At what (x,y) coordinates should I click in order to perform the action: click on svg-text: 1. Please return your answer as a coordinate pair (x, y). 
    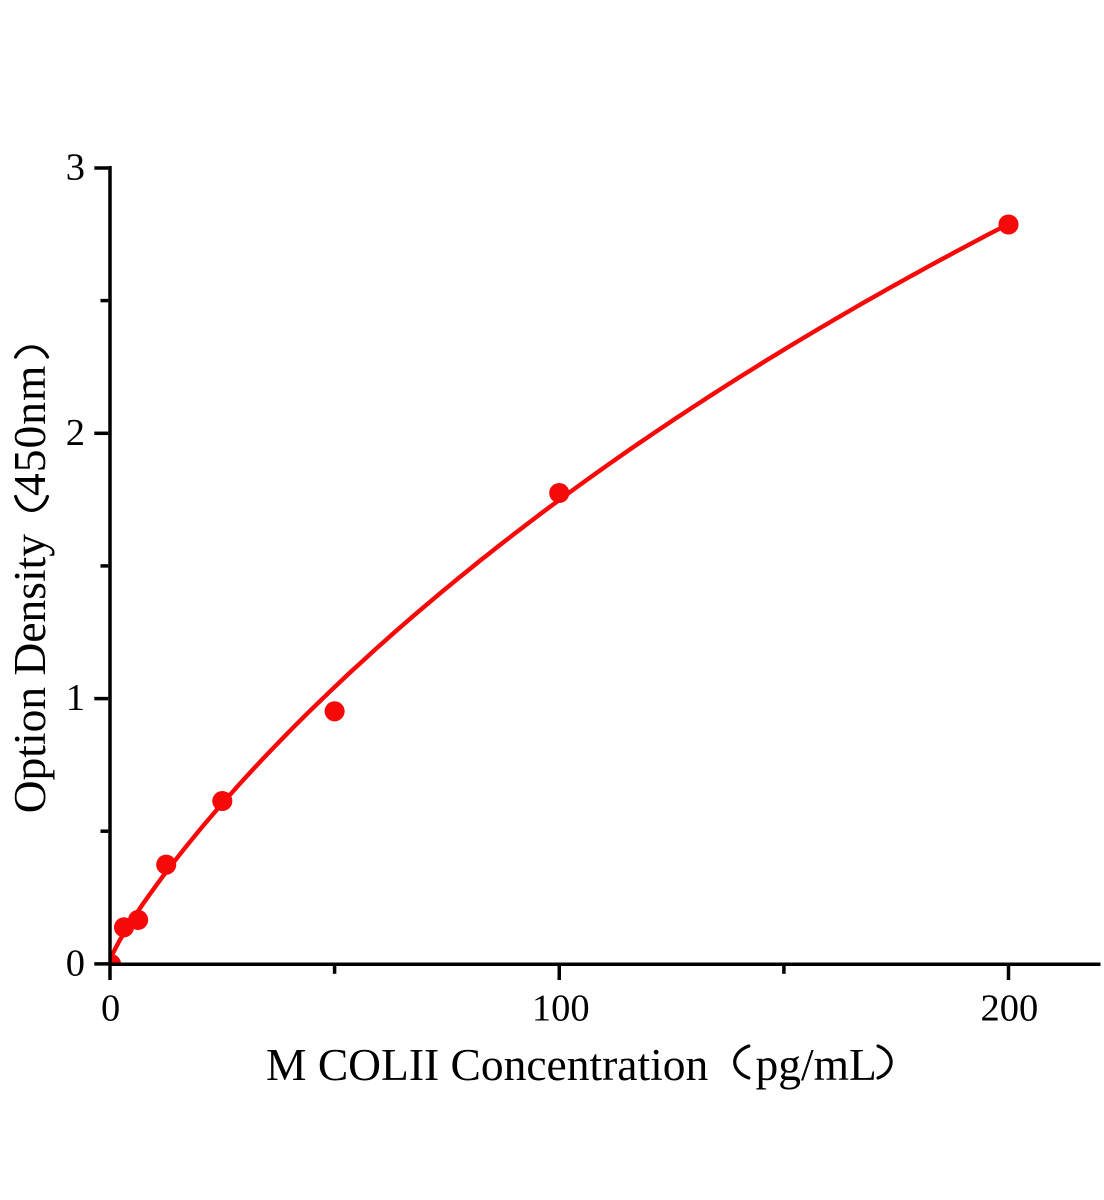
    Looking at the image, I should click on (75, 698).